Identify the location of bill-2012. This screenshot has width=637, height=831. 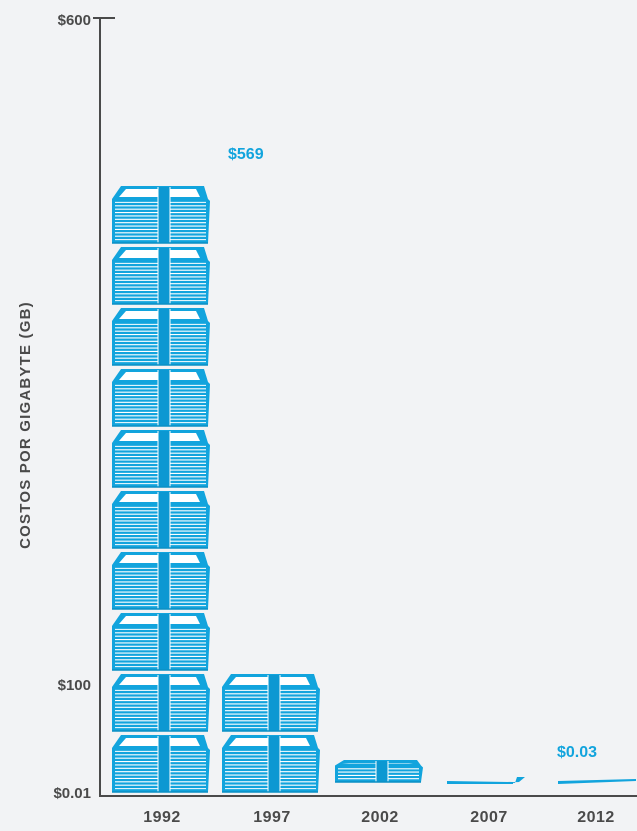
(597, 781).